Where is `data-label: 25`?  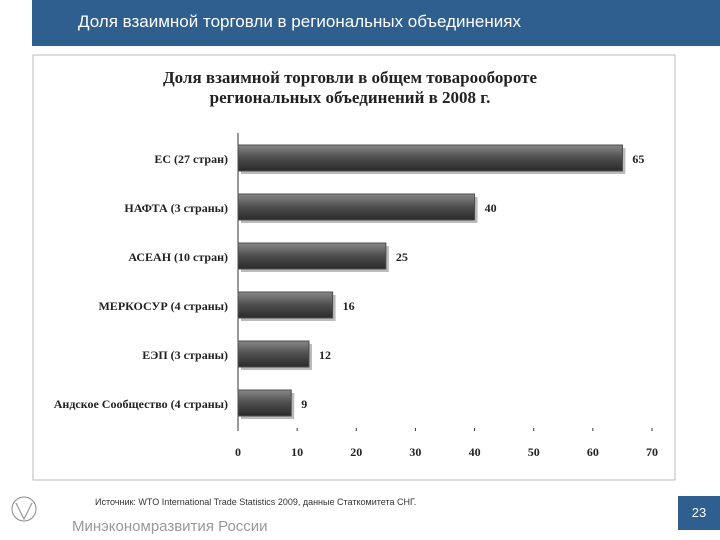
data-label: 25 is located at coordinates (402, 257).